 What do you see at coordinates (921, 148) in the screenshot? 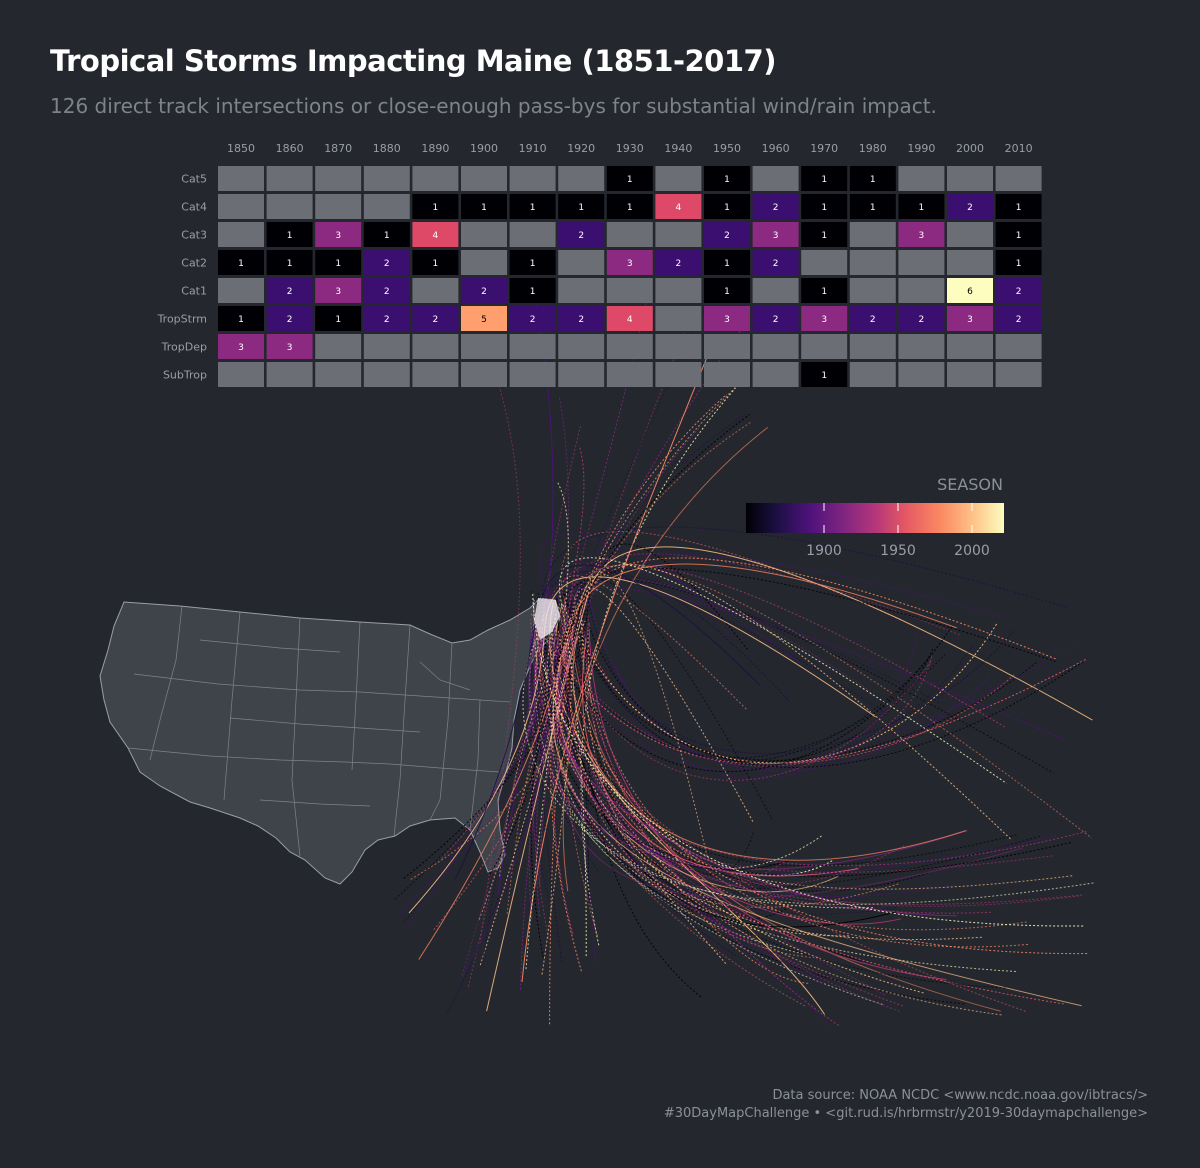
I see `decade-label: 1990` at bounding box center [921, 148].